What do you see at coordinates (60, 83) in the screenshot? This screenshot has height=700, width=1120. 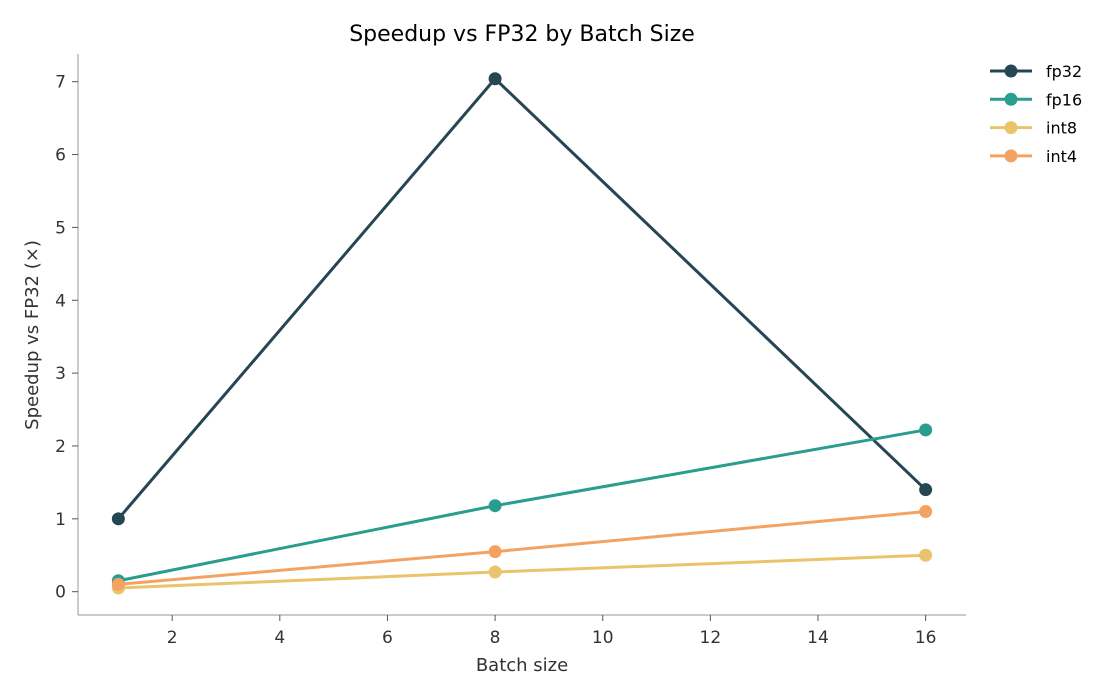 I see `y-tick-label: 7` at bounding box center [60, 83].